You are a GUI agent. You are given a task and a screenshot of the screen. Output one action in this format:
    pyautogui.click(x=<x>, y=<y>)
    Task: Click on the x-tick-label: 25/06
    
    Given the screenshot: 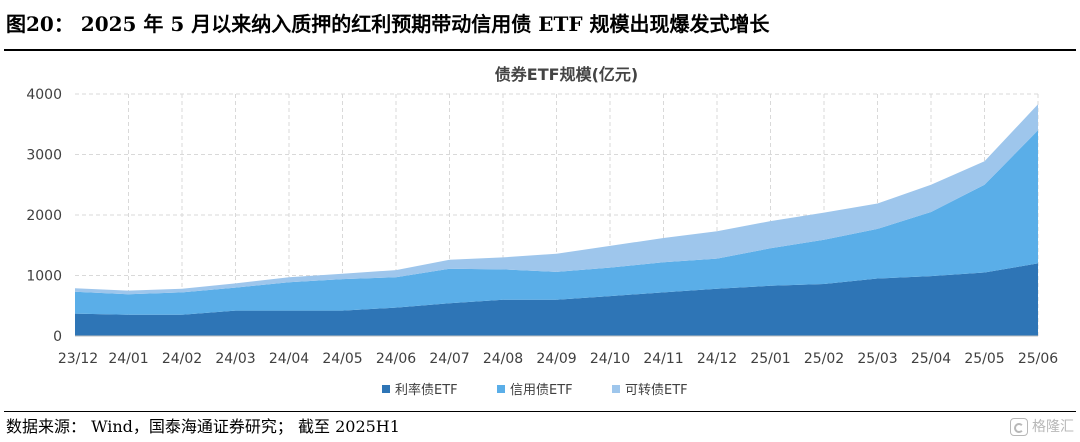 What is the action you would take?
    pyautogui.click(x=1038, y=359)
    